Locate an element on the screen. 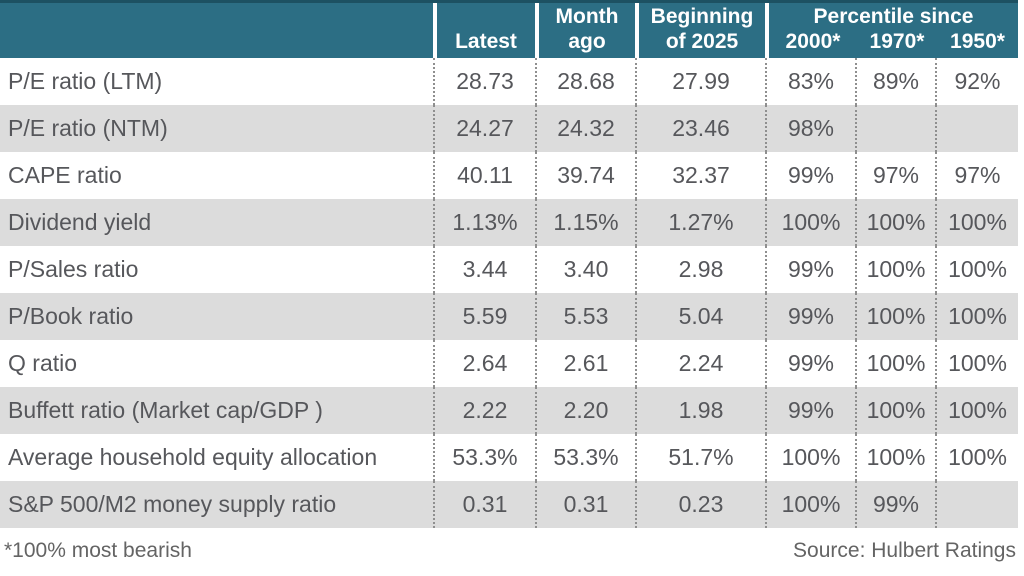 The width and height of the screenshot is (1024, 576). table-row: CAPE ratio 40.11 39.74 32.37 99% 97% 97% is located at coordinates (509, 175).